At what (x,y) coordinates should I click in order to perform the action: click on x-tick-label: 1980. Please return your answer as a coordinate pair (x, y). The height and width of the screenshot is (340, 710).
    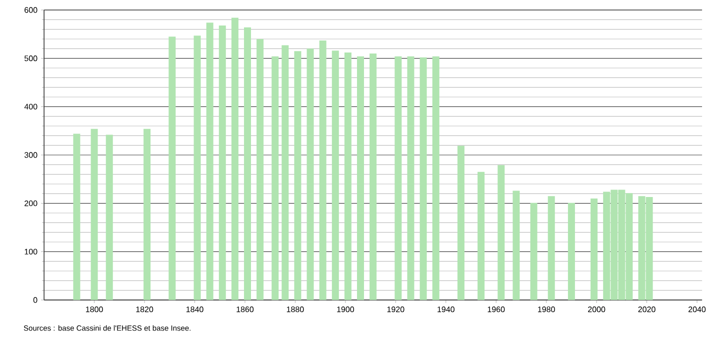
    Looking at the image, I should click on (546, 309).